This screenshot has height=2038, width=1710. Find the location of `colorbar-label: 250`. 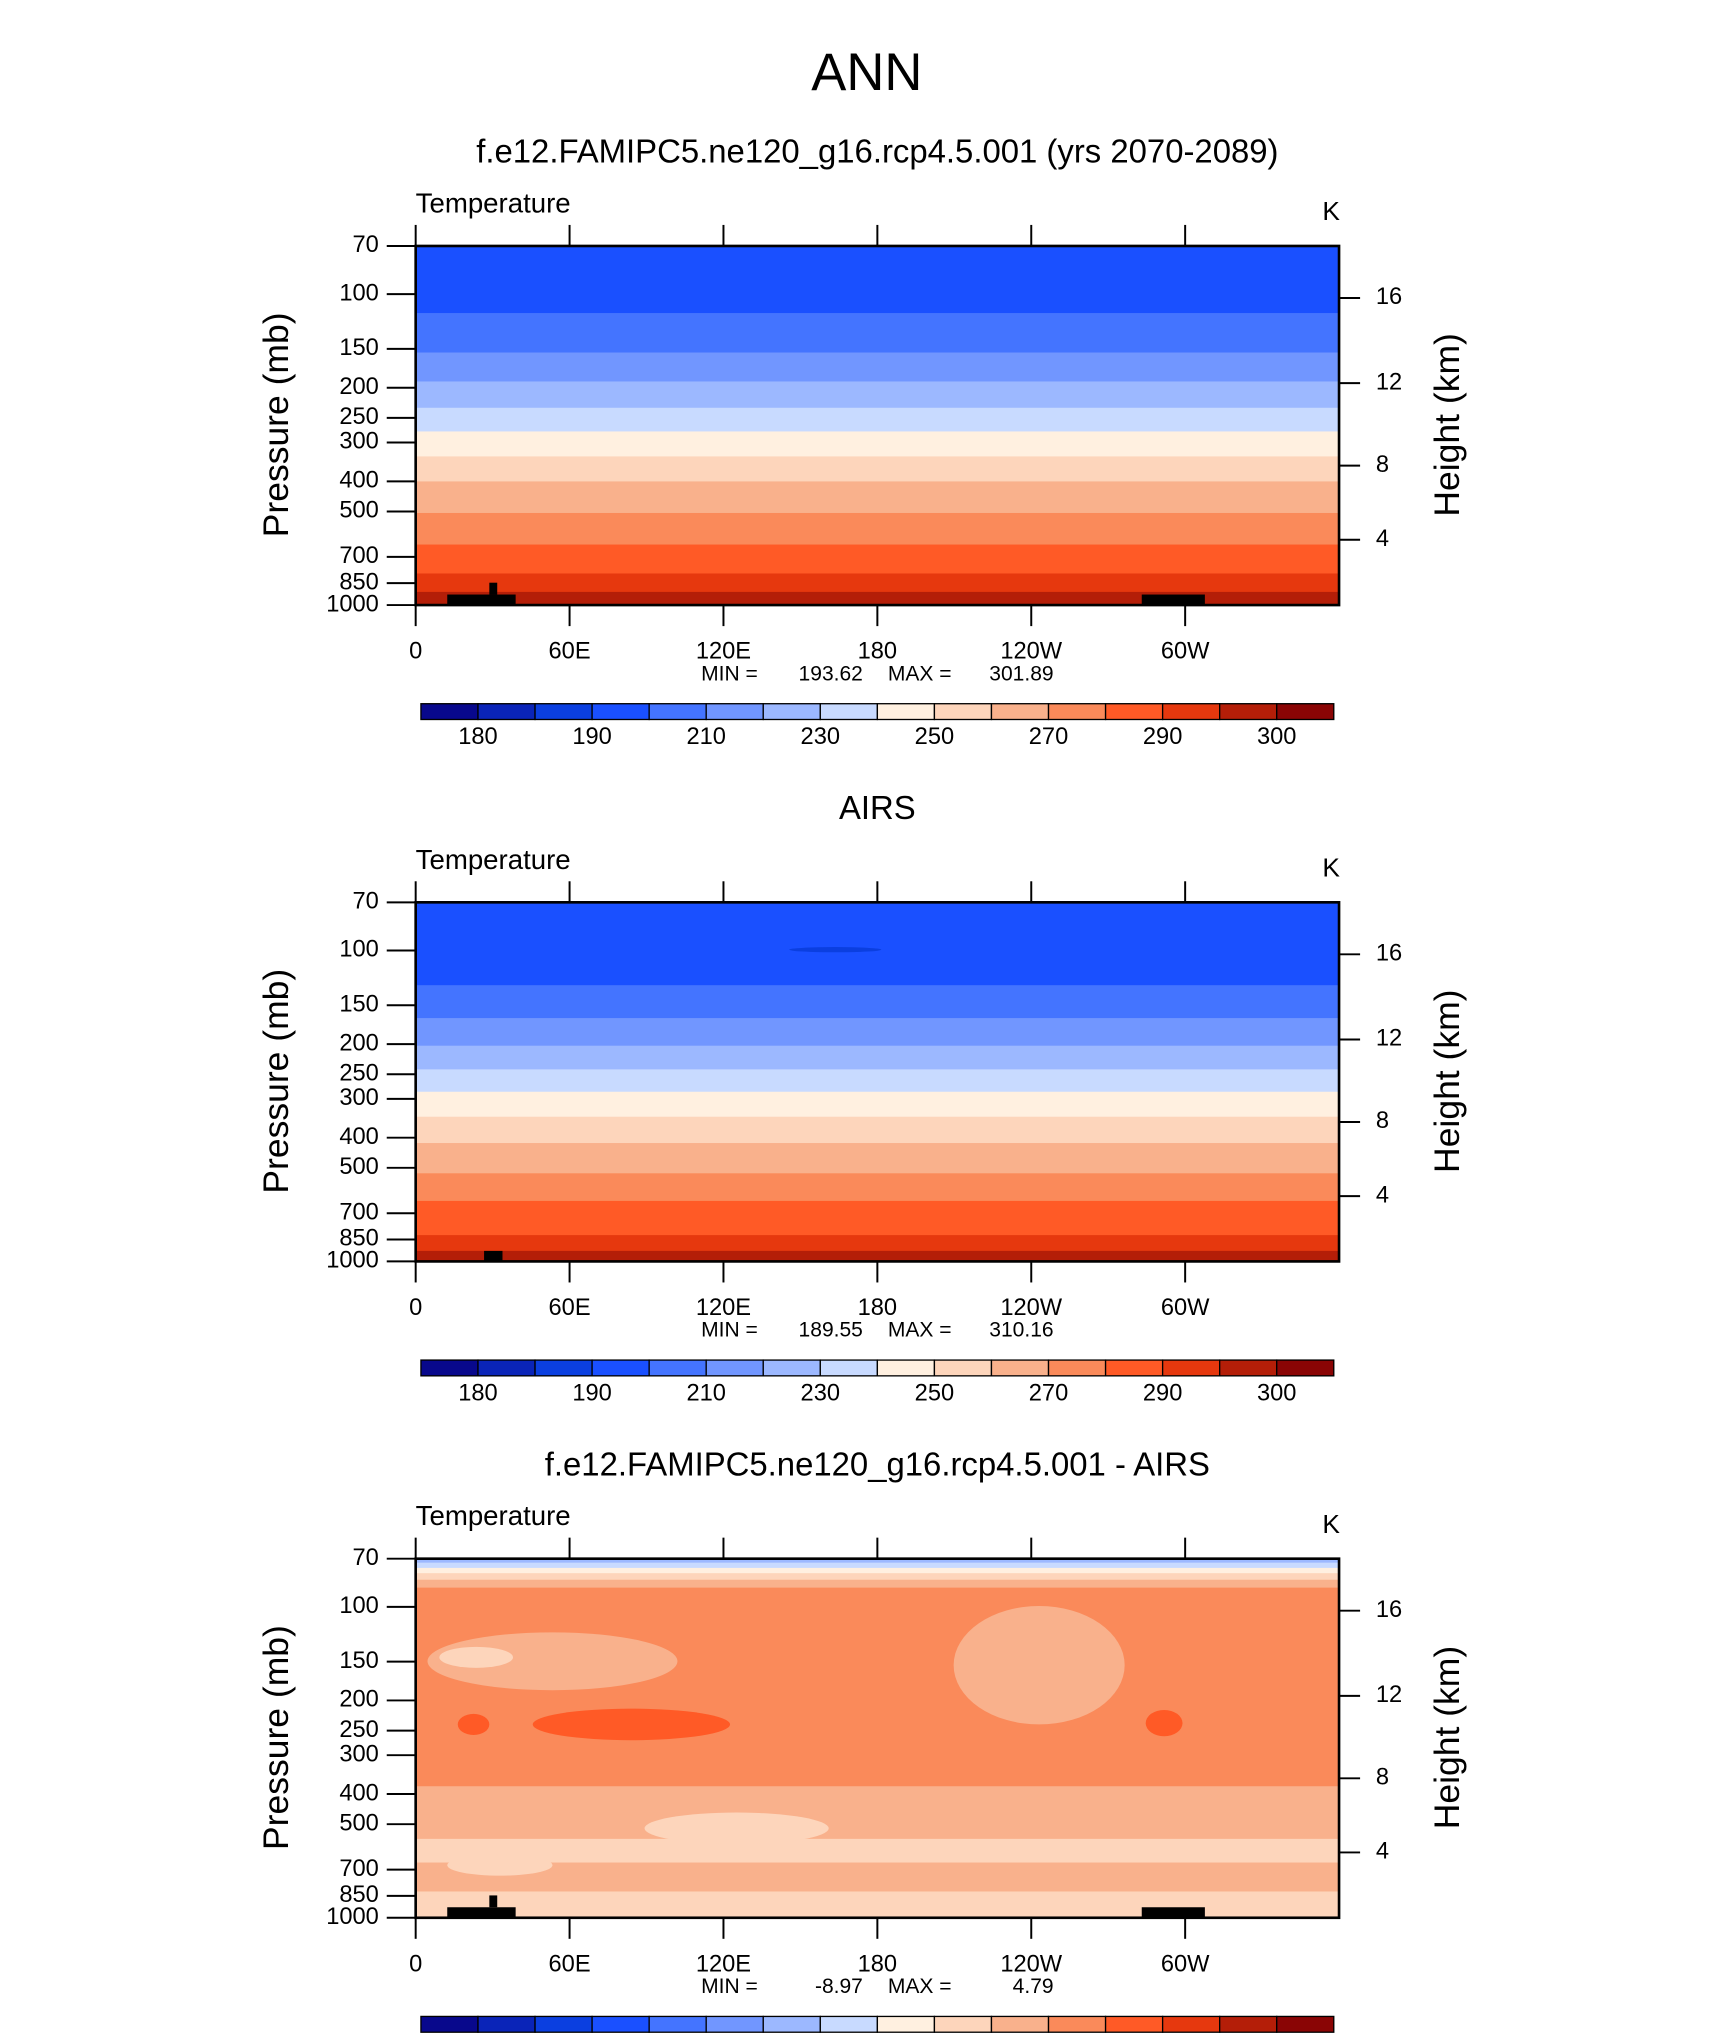

colorbar-label: 250 is located at coordinates (934, 1394).